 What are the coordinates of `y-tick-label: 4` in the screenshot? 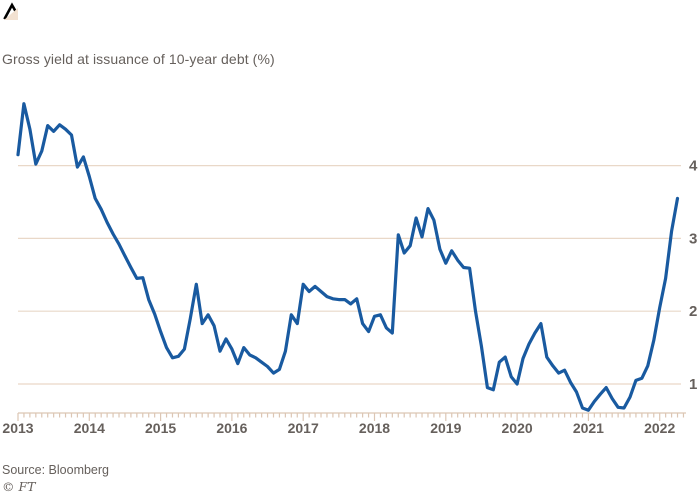 It's located at (693, 166).